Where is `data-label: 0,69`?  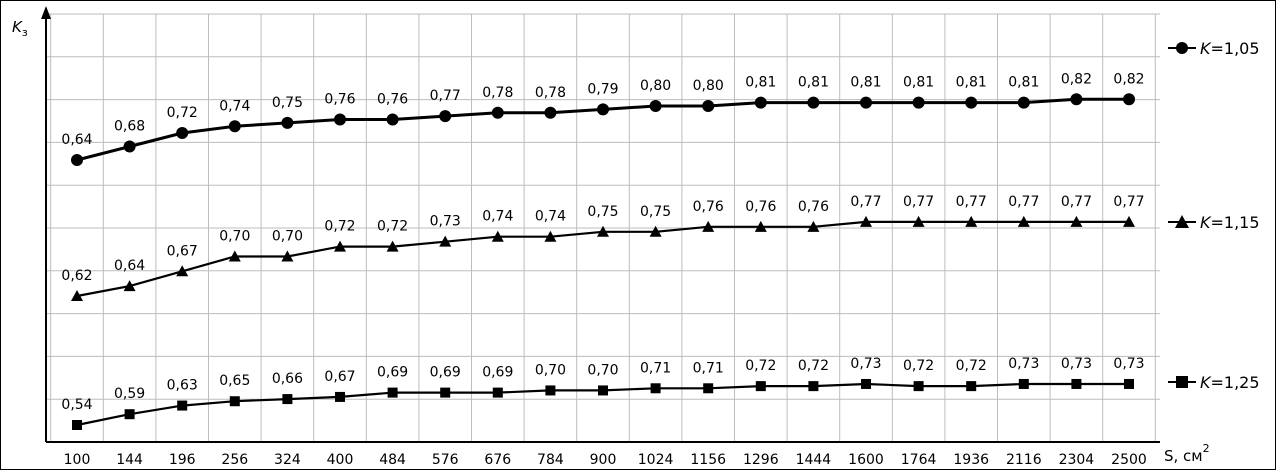
data-label: 0,69 is located at coordinates (392, 373).